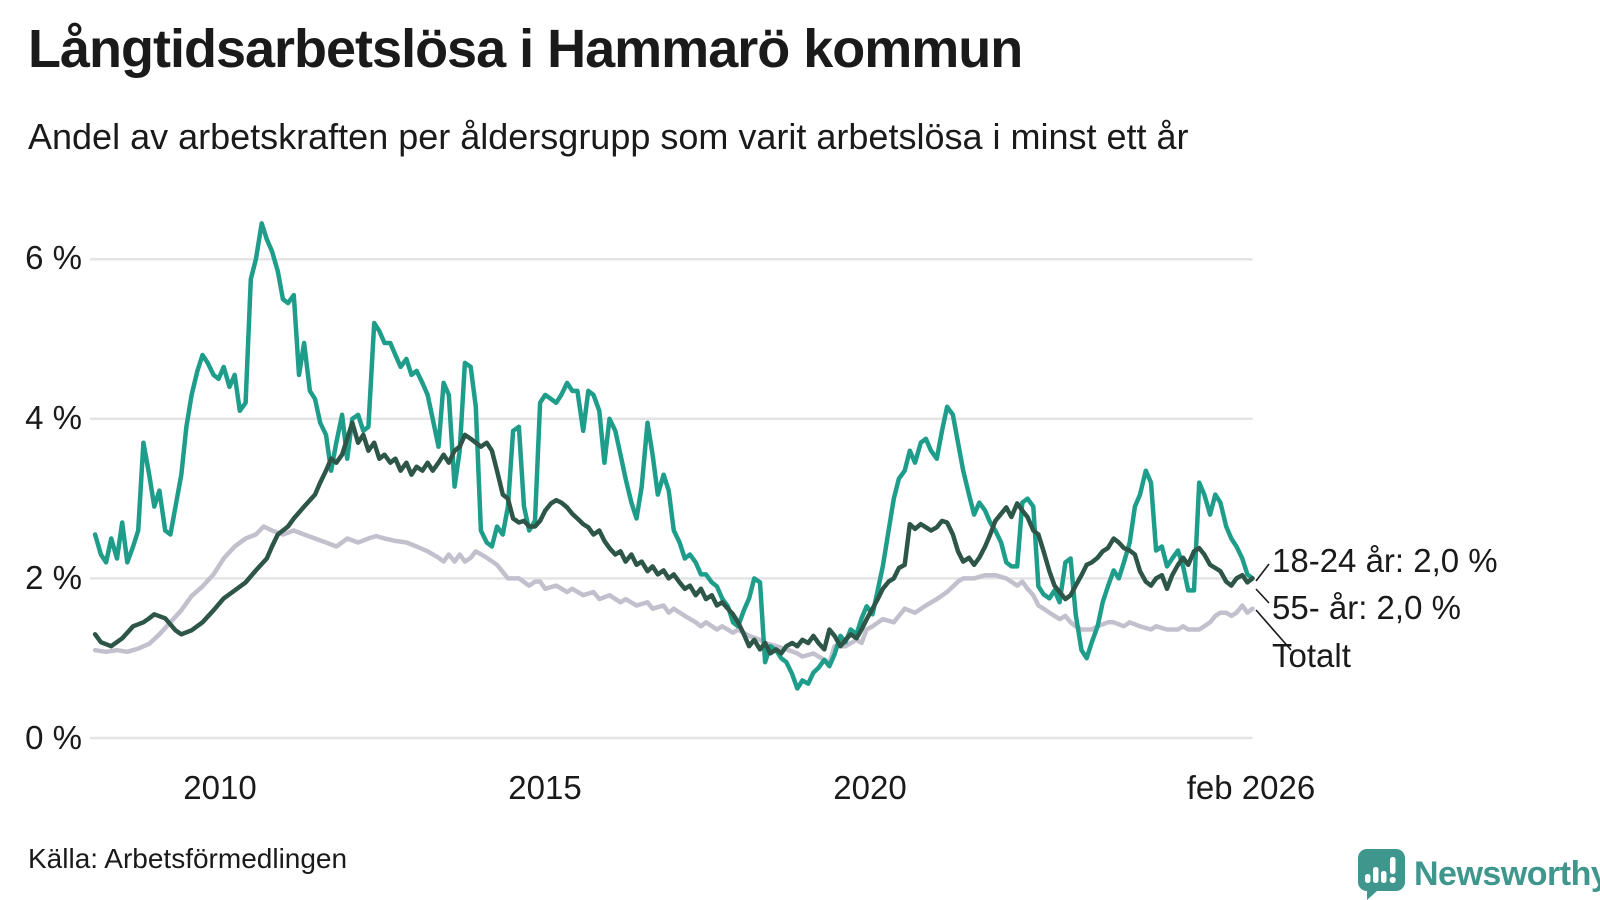 Image resolution: width=1600 pixels, height=900 pixels. What do you see at coordinates (53, 417) in the screenshot?
I see `y-axis-tick-4: 4 %` at bounding box center [53, 417].